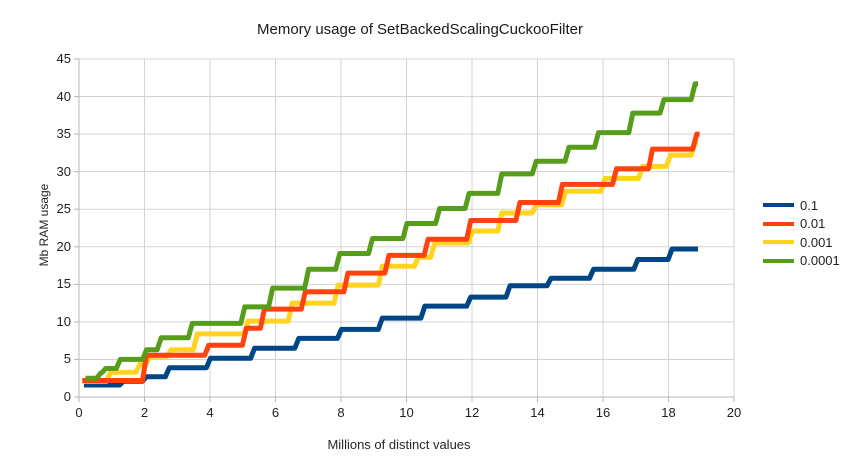 The height and width of the screenshot is (468, 848). I want to click on legend-label: 0.1, so click(809, 205).